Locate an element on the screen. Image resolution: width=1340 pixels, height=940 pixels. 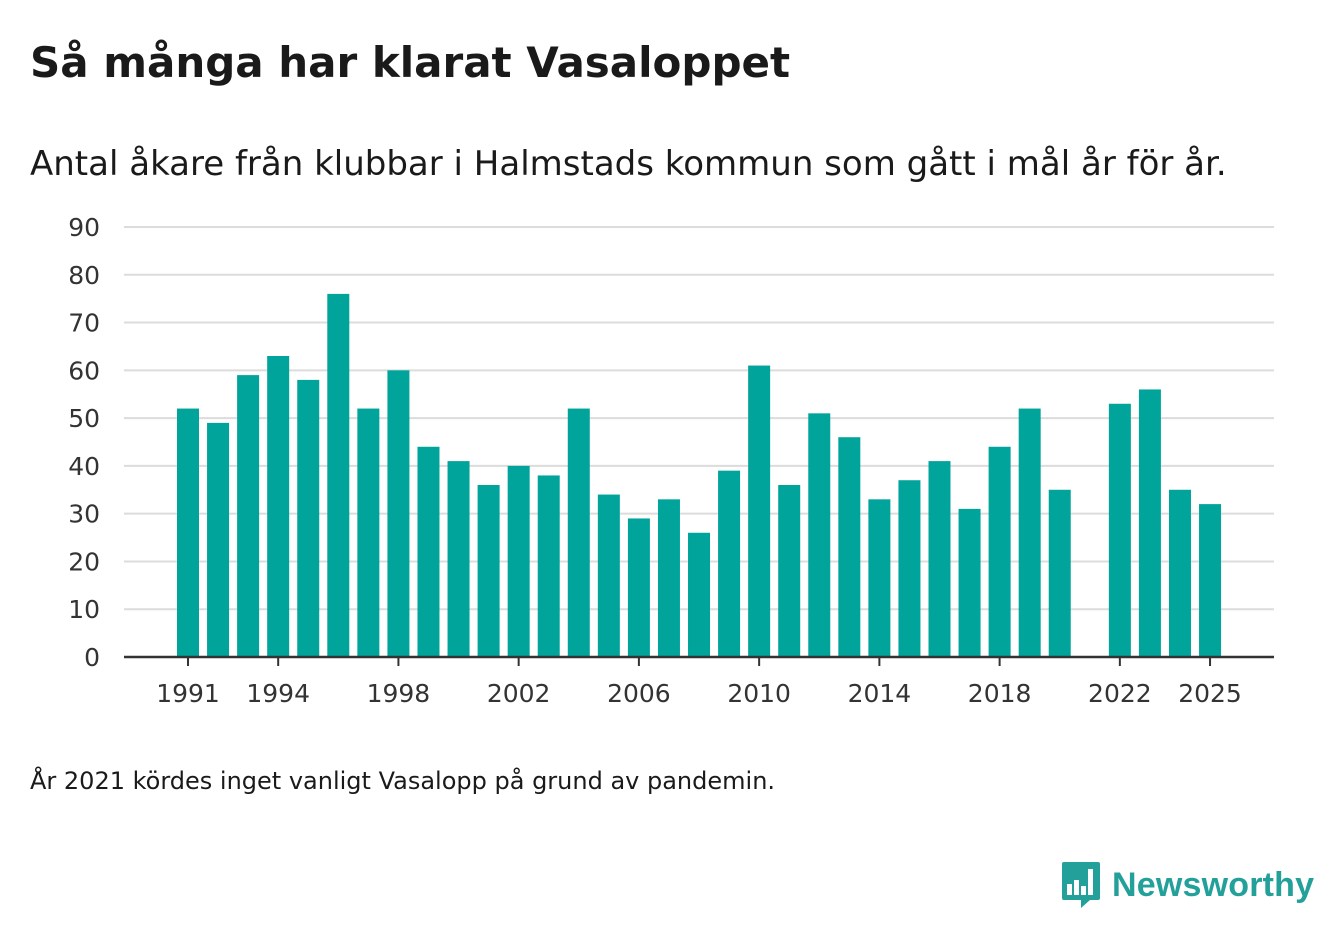
newsworthy-logo: Newsworthy is located at coordinates (1187, 885).